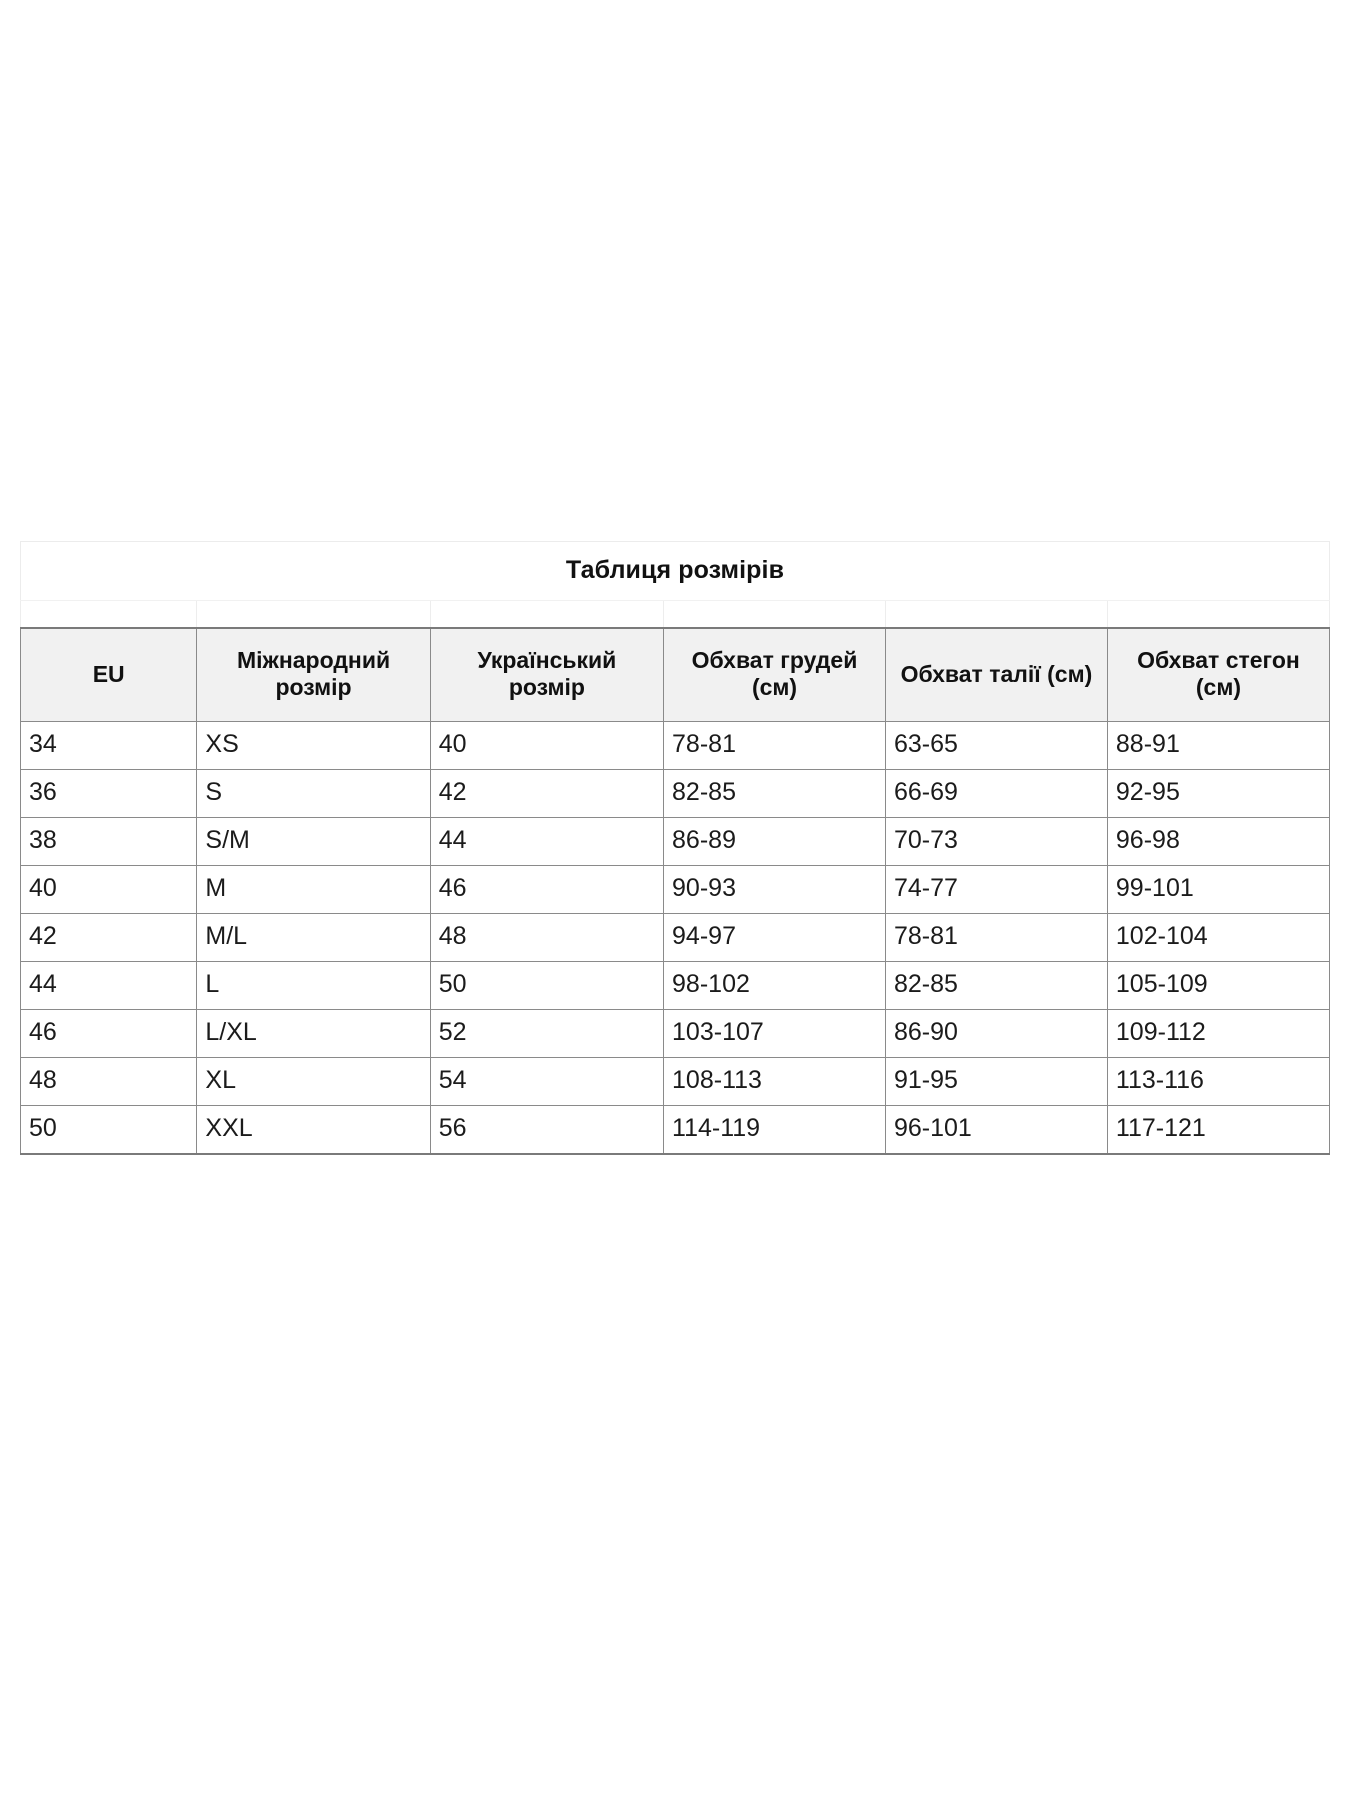  I want to click on column-header-international-size: Міжнародний розмір, so click(313, 674).